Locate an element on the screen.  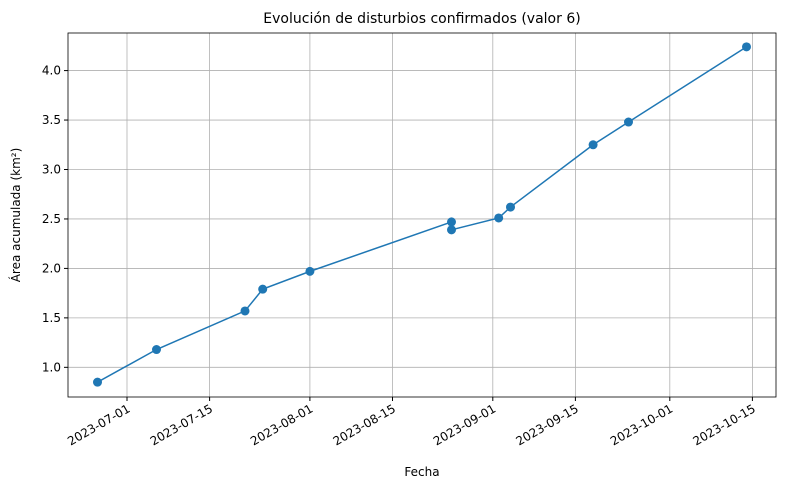
y-tick-label: 3.0 is located at coordinates (51, 170).